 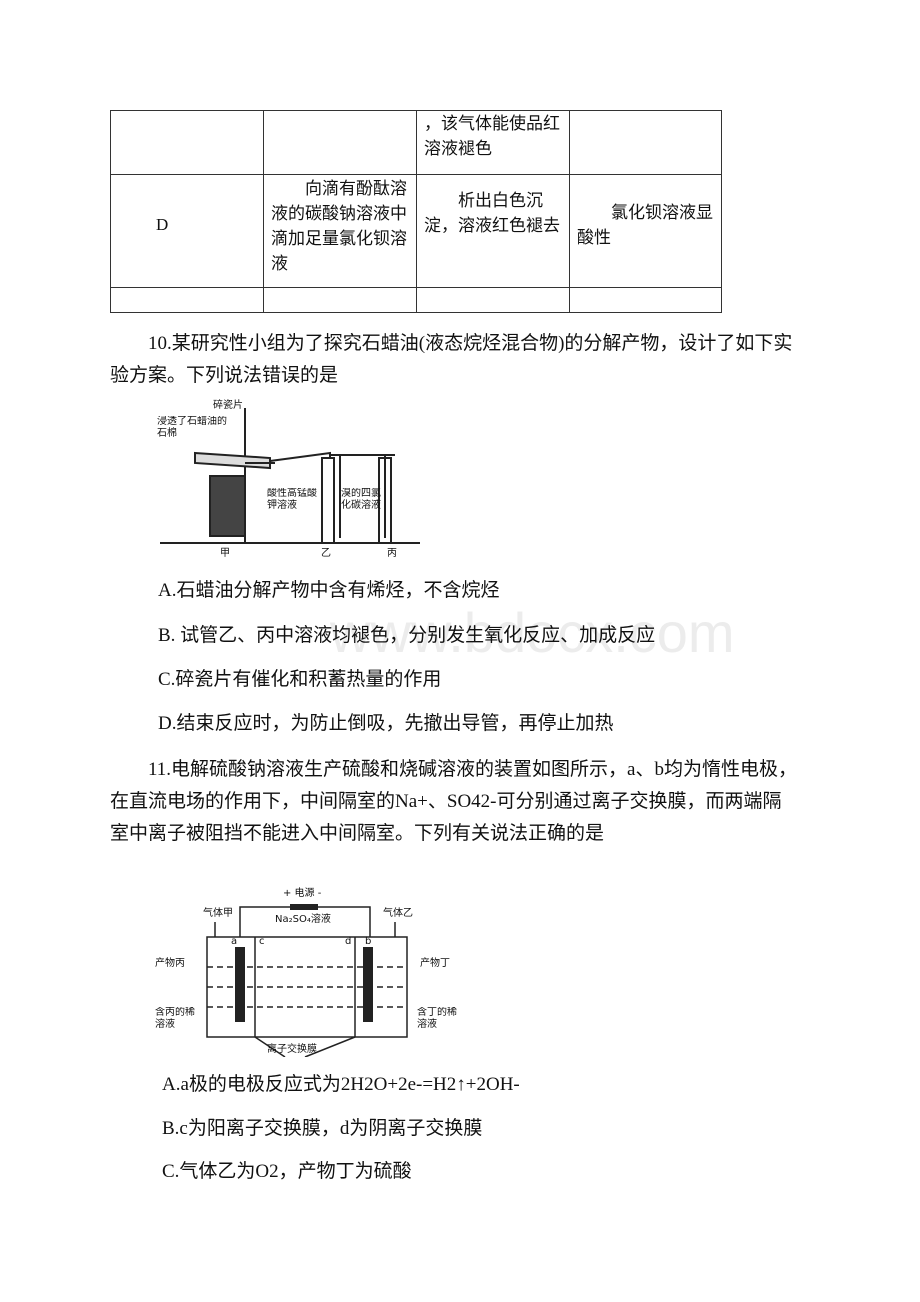 What do you see at coordinates (162, 224) in the screenshot?
I see `table-cell: D` at bounding box center [162, 224].